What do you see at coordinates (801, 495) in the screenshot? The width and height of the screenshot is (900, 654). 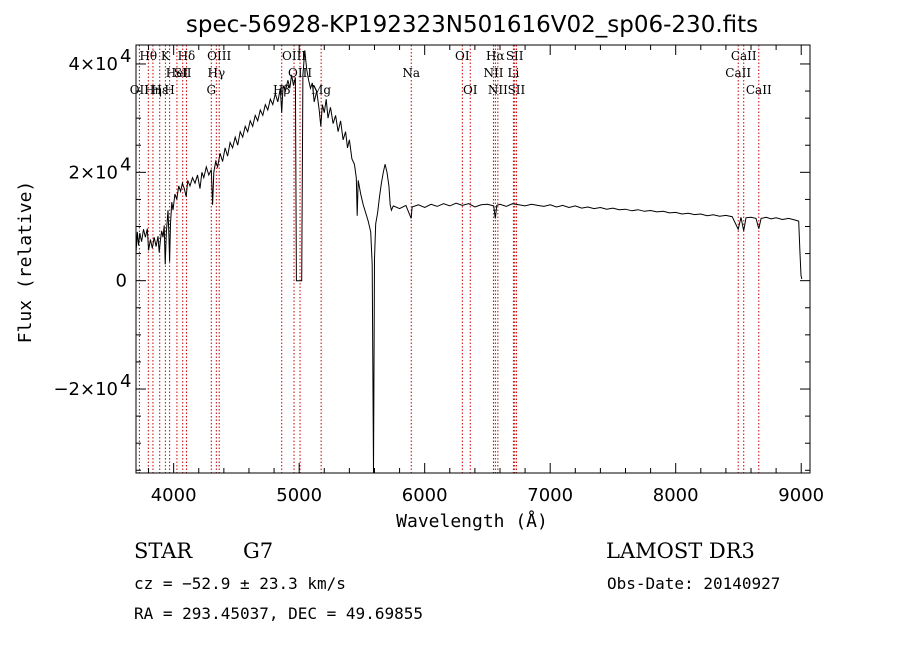 I see `x-tick-label: 9000` at bounding box center [801, 495].